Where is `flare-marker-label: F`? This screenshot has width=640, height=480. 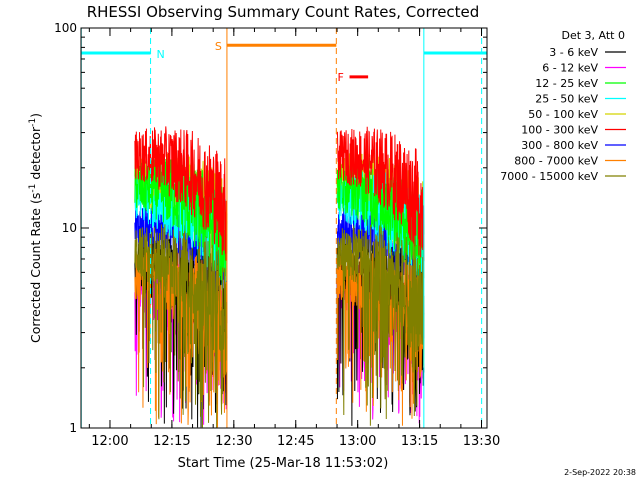
flare-marker-label: F is located at coordinates (341, 77).